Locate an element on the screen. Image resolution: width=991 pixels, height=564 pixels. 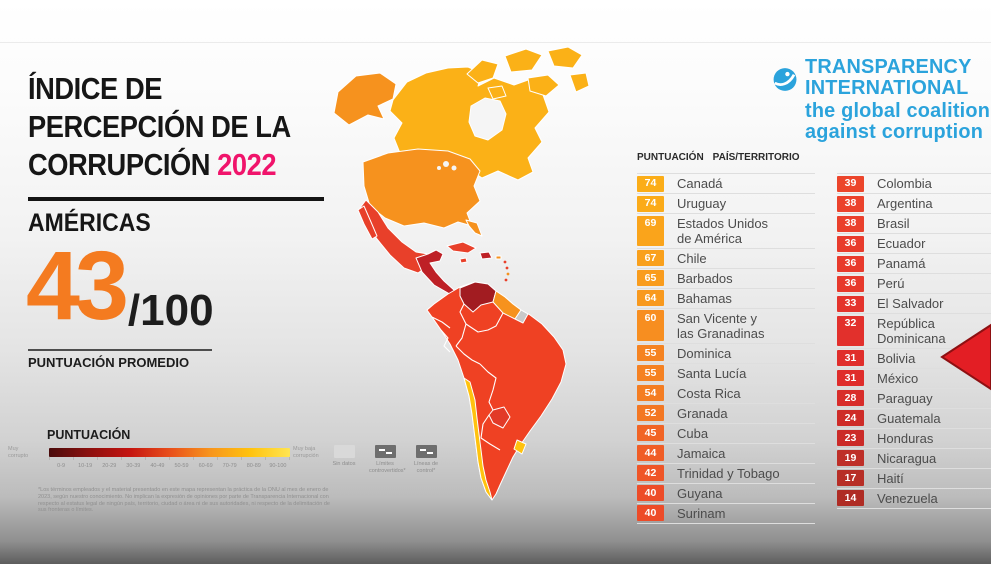
tick-label: 20-29 is located at coordinates (109, 466).